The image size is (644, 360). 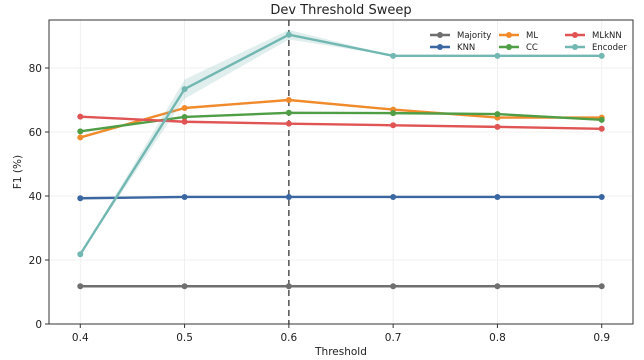 I want to click on y-tick-label: 60, so click(x=35, y=133).